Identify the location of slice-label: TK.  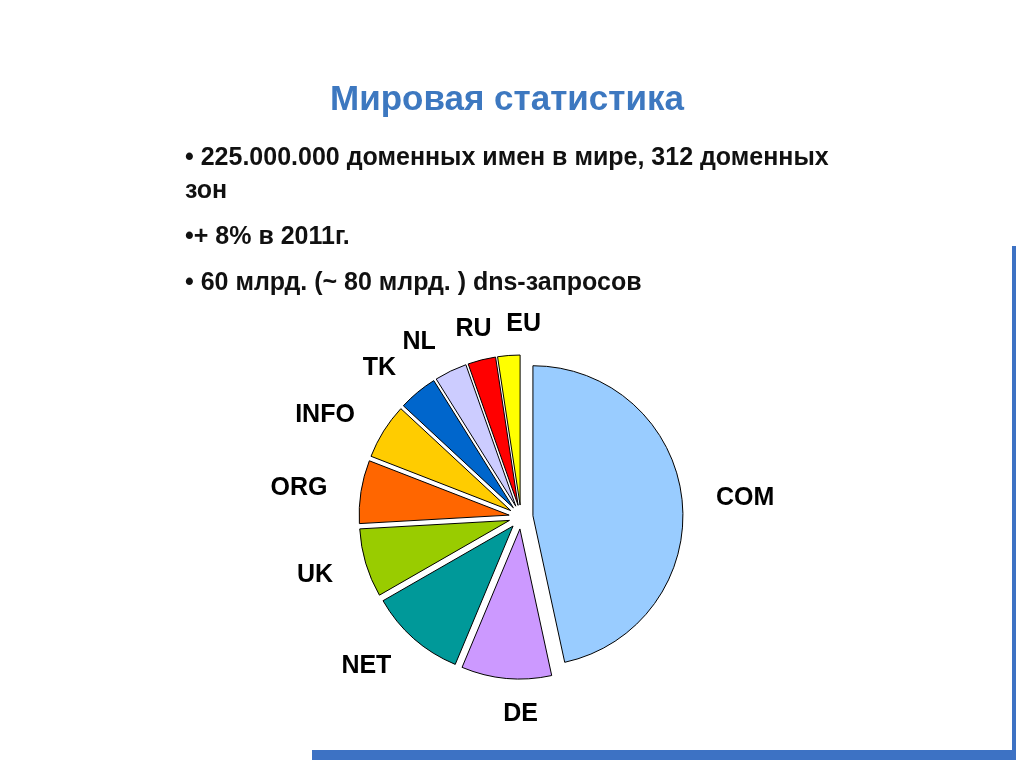
(379, 365).